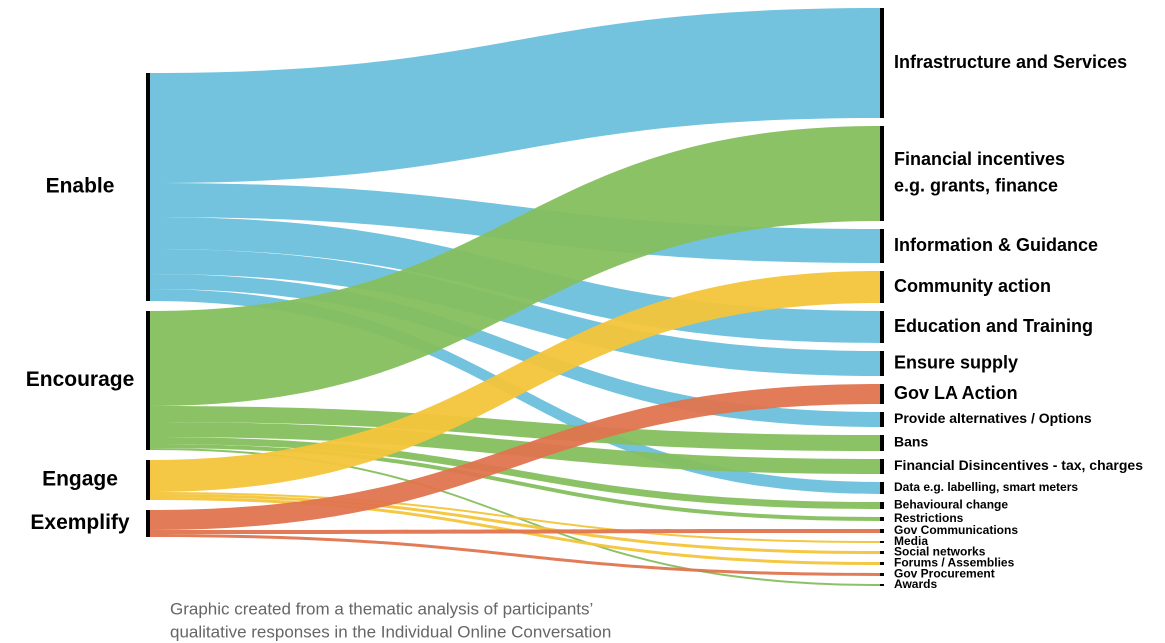  Describe the element at coordinates (80, 479) in the screenshot. I see `source-label: Engage` at that location.